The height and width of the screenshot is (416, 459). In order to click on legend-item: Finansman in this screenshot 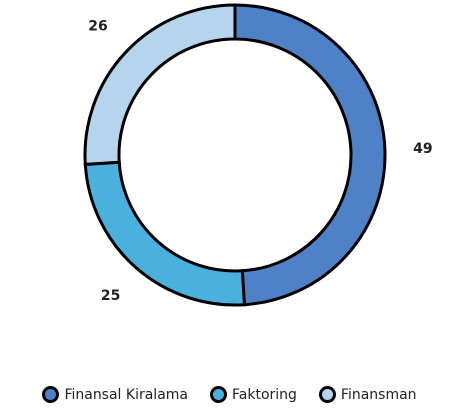, I will do `click(367, 394)`.